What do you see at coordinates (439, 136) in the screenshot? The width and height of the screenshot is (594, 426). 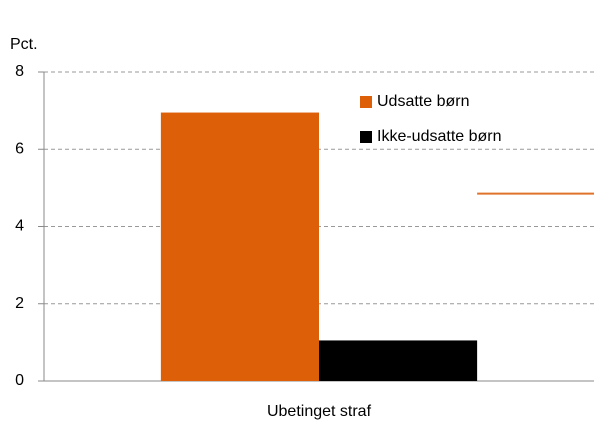 I see `legend-label: Ikke-udsatte børn` at bounding box center [439, 136].